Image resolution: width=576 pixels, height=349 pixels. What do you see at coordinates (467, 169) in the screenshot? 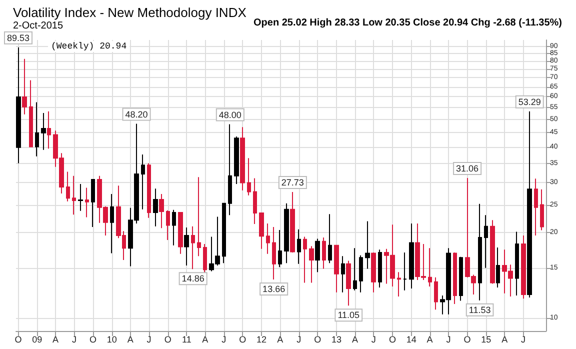
I see `annotation: 31.06` at bounding box center [467, 169].